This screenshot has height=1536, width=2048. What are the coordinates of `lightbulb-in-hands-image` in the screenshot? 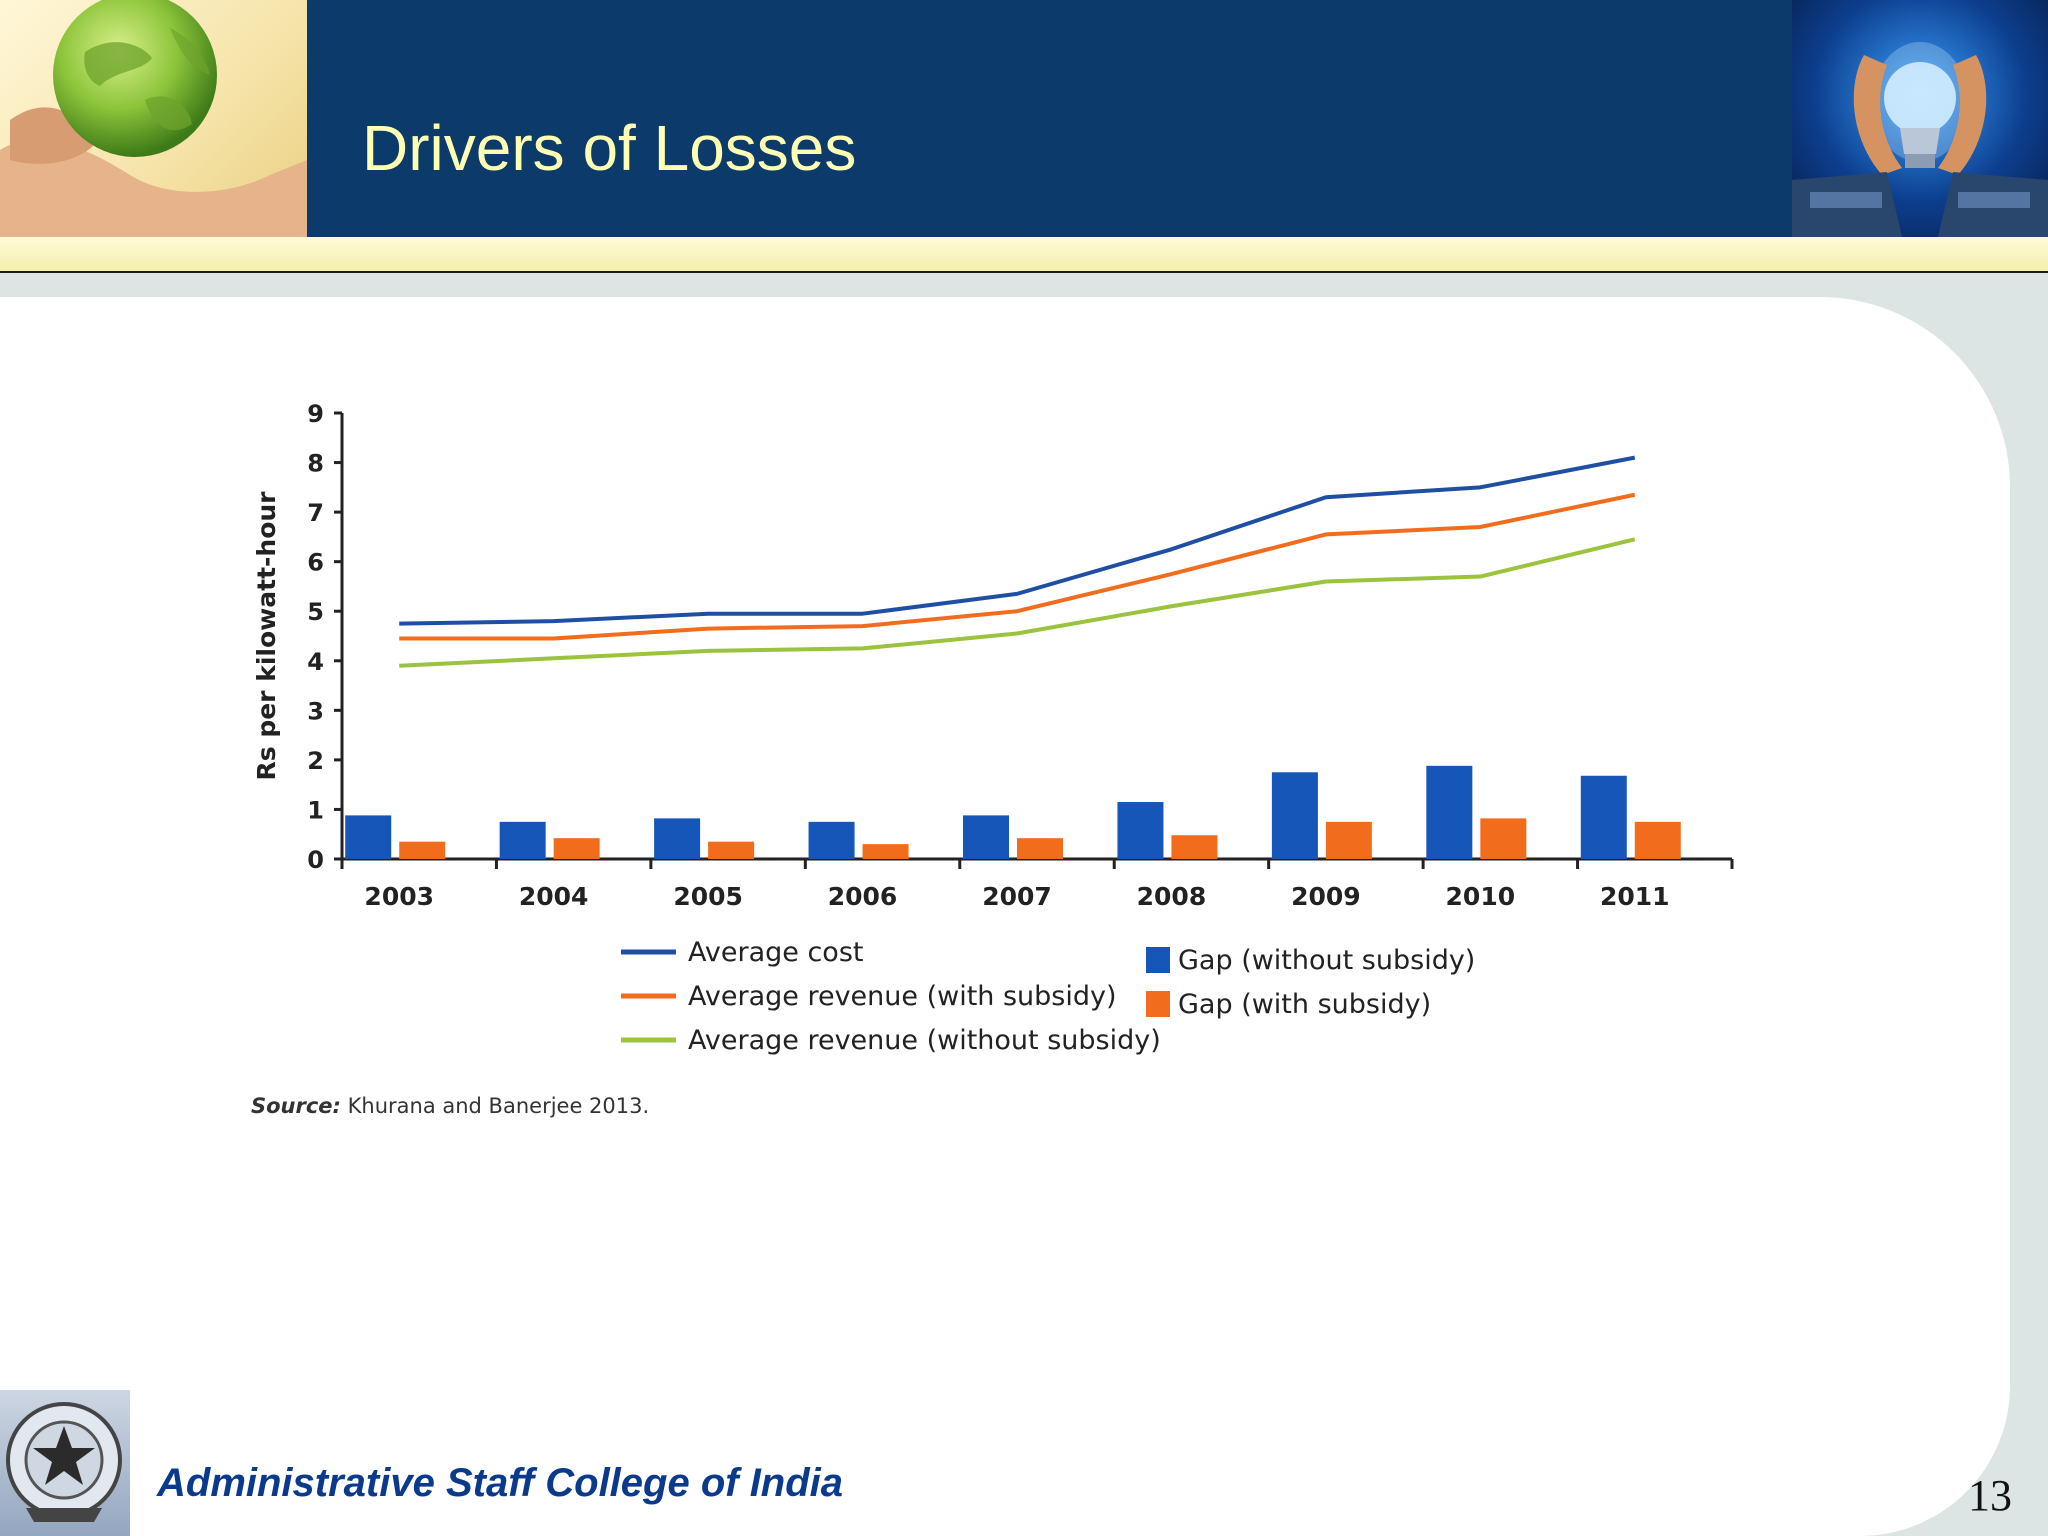 It's located at (1920, 118).